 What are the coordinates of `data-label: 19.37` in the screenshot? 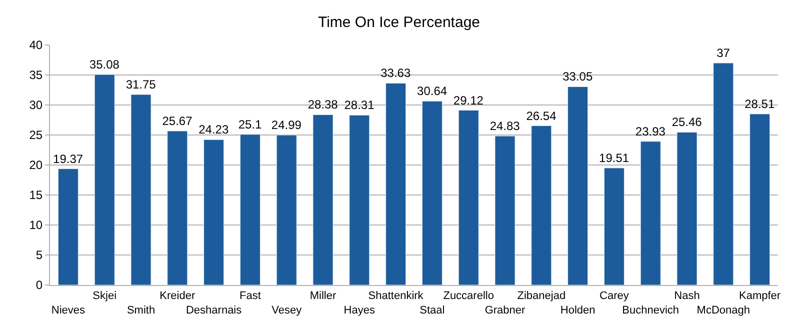 It's located at (68, 159).